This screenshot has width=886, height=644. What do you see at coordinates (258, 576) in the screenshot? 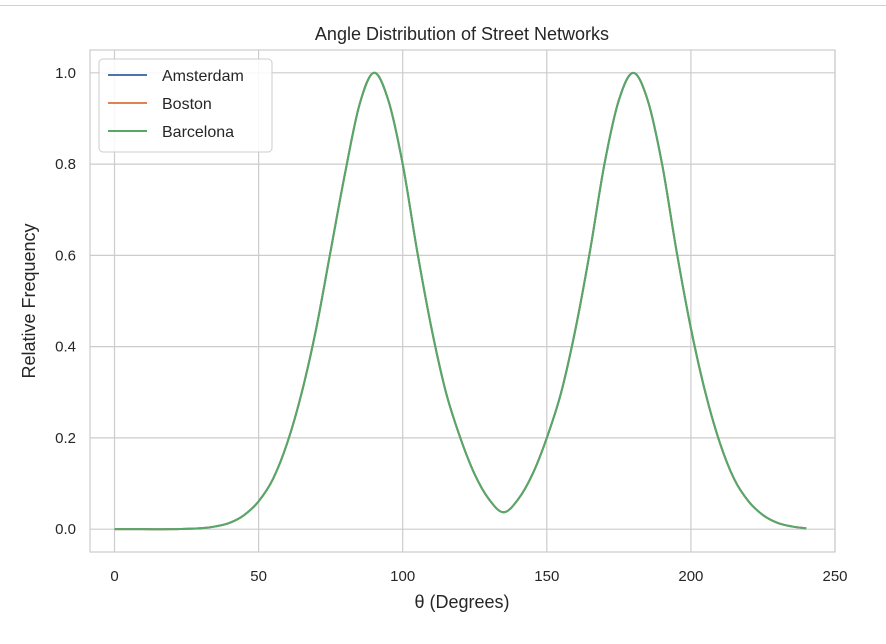
I see `x-tick-label: 50` at bounding box center [258, 576].